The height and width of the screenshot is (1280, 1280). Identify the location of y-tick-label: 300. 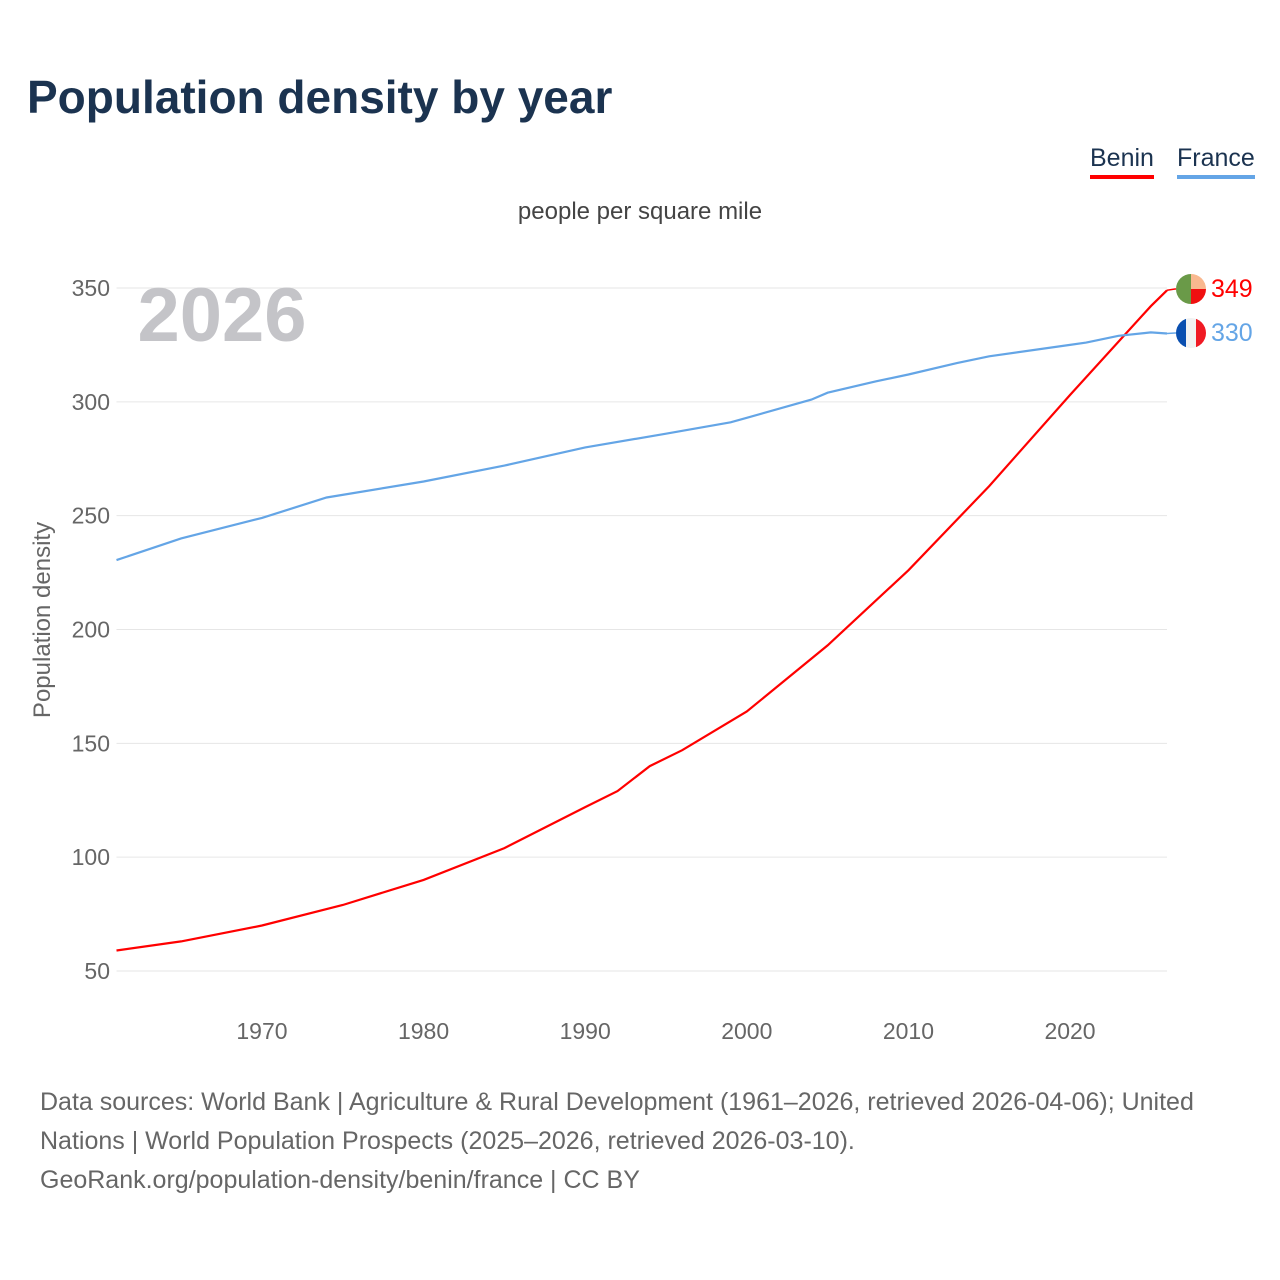
(91, 402).